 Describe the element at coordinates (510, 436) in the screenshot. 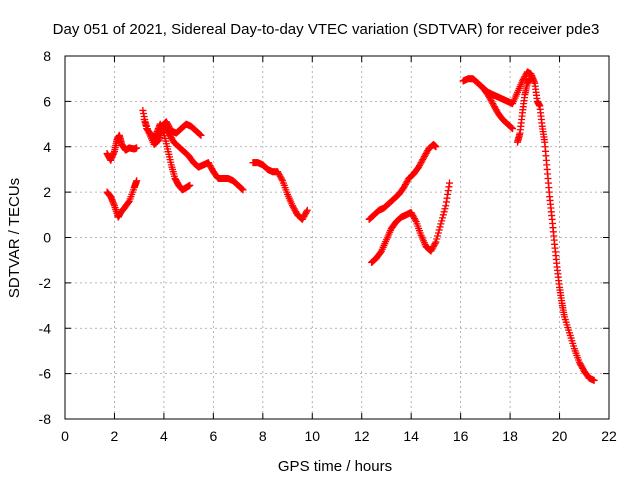

I see `x-tick-label: 18` at that location.